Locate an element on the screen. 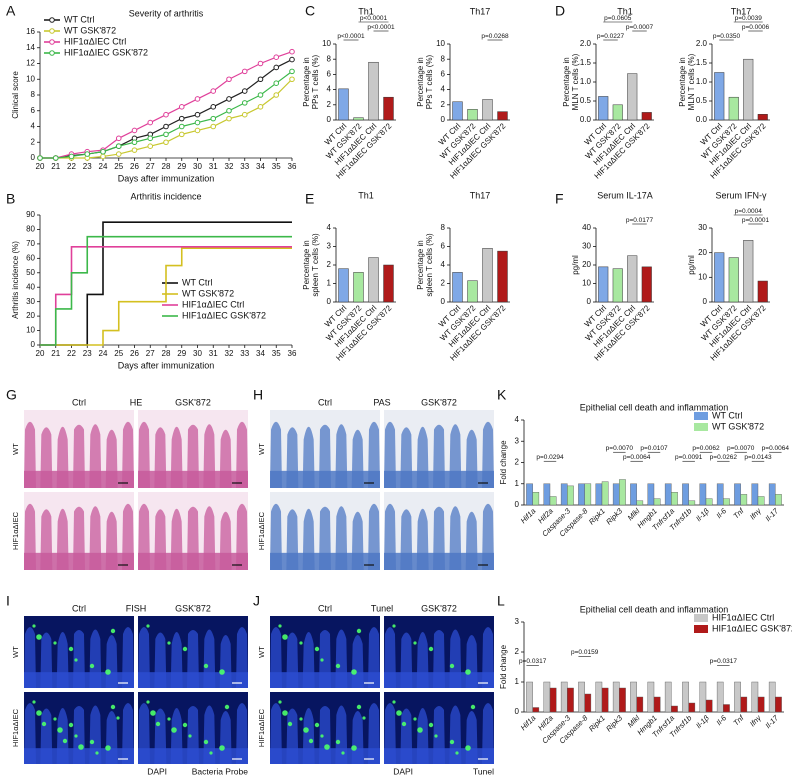 This screenshot has width=792, height=784. x-tick-label: 24 is located at coordinates (103, 166).